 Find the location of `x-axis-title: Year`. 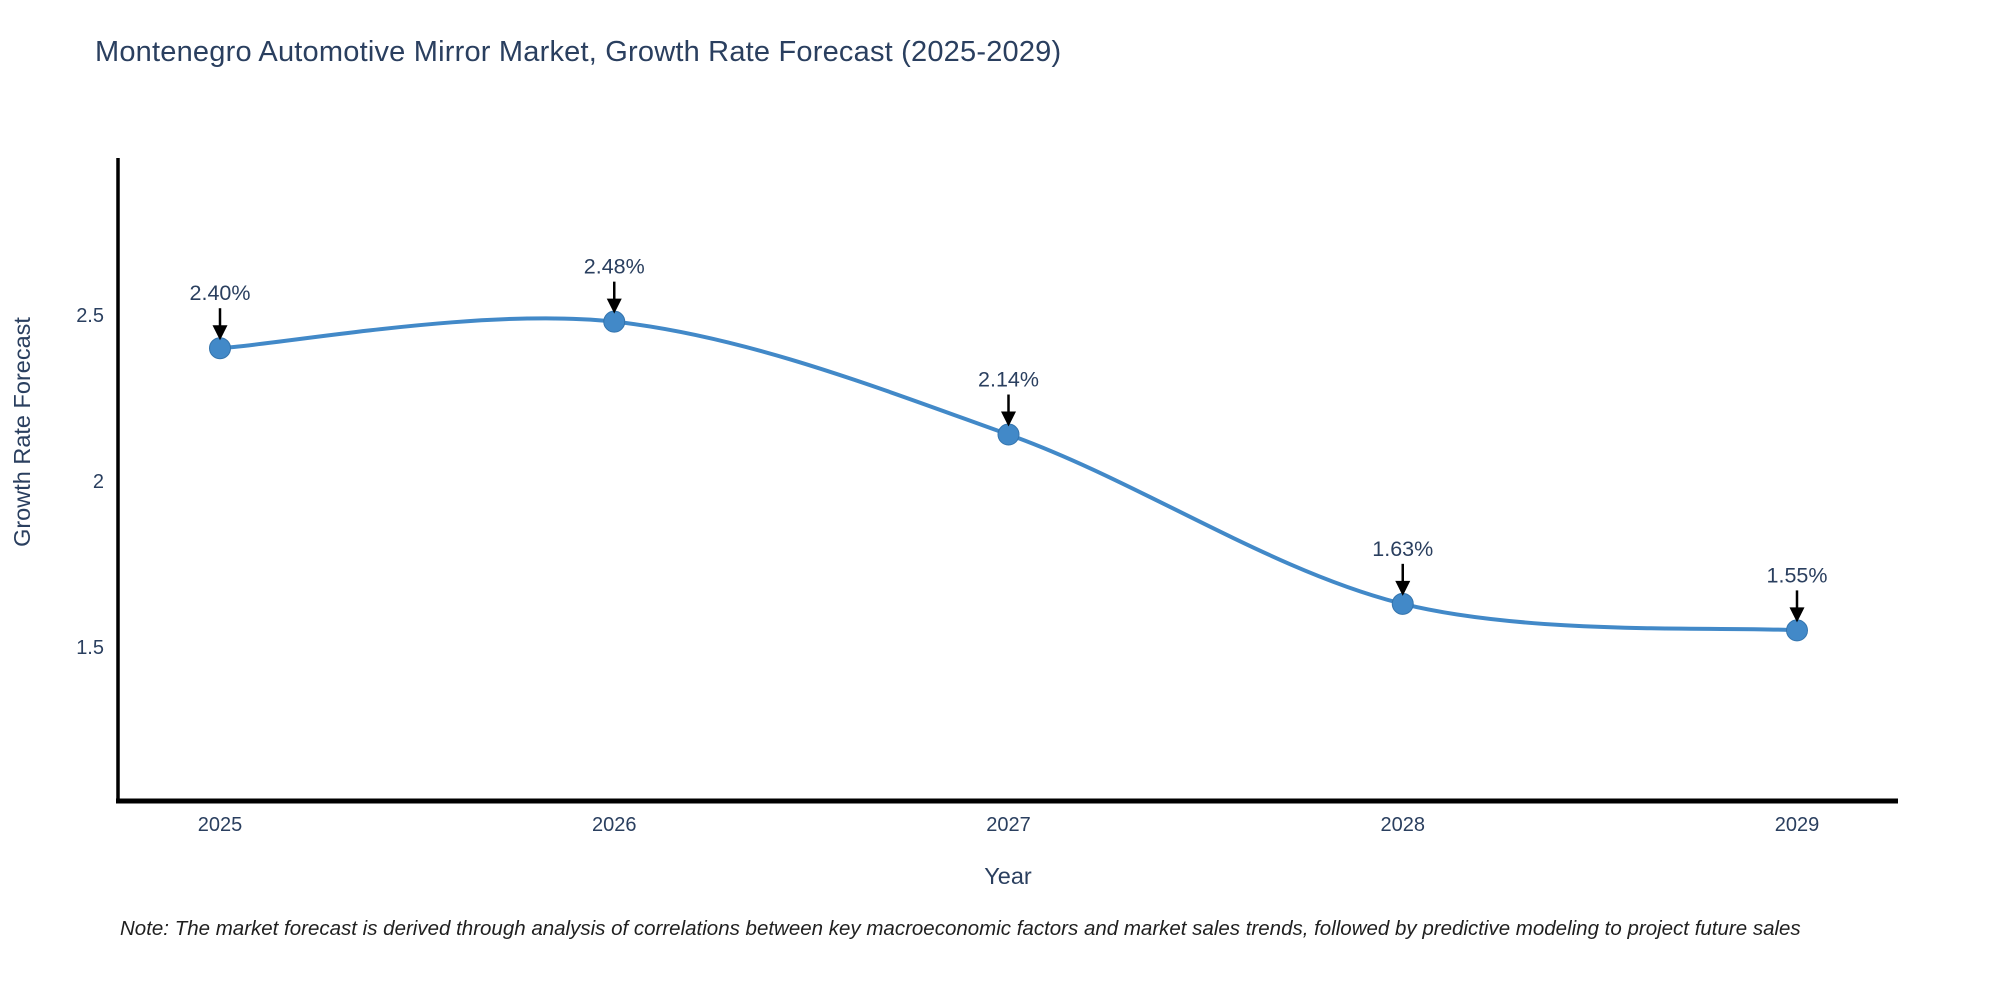

x-axis-title: Year is located at coordinates (1008, 876).